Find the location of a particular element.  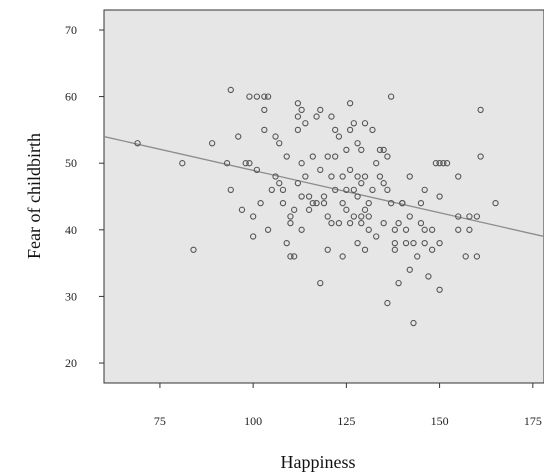

y-axis-title: Fear of childbirth is located at coordinates (34, 196).